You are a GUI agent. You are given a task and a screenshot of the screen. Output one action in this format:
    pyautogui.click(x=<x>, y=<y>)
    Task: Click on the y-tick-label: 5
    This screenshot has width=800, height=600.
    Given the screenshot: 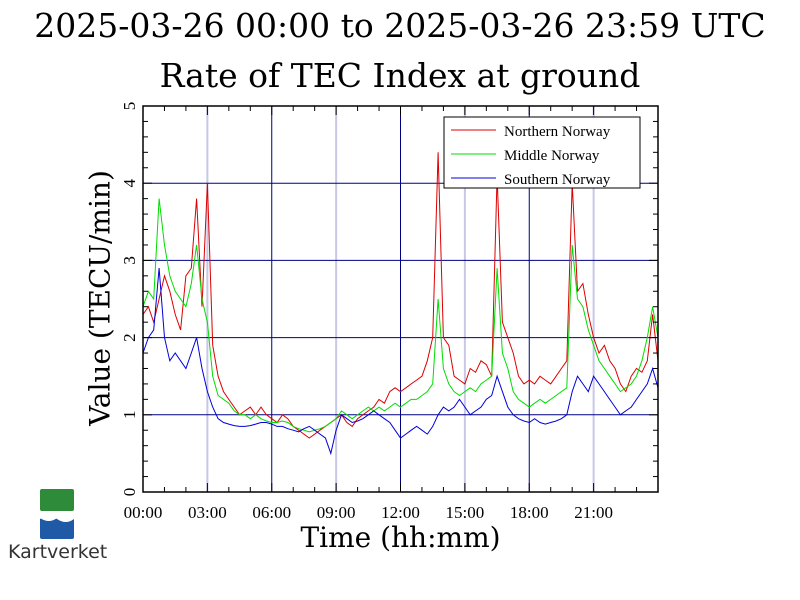 What is the action you would take?
    pyautogui.click(x=129, y=106)
    